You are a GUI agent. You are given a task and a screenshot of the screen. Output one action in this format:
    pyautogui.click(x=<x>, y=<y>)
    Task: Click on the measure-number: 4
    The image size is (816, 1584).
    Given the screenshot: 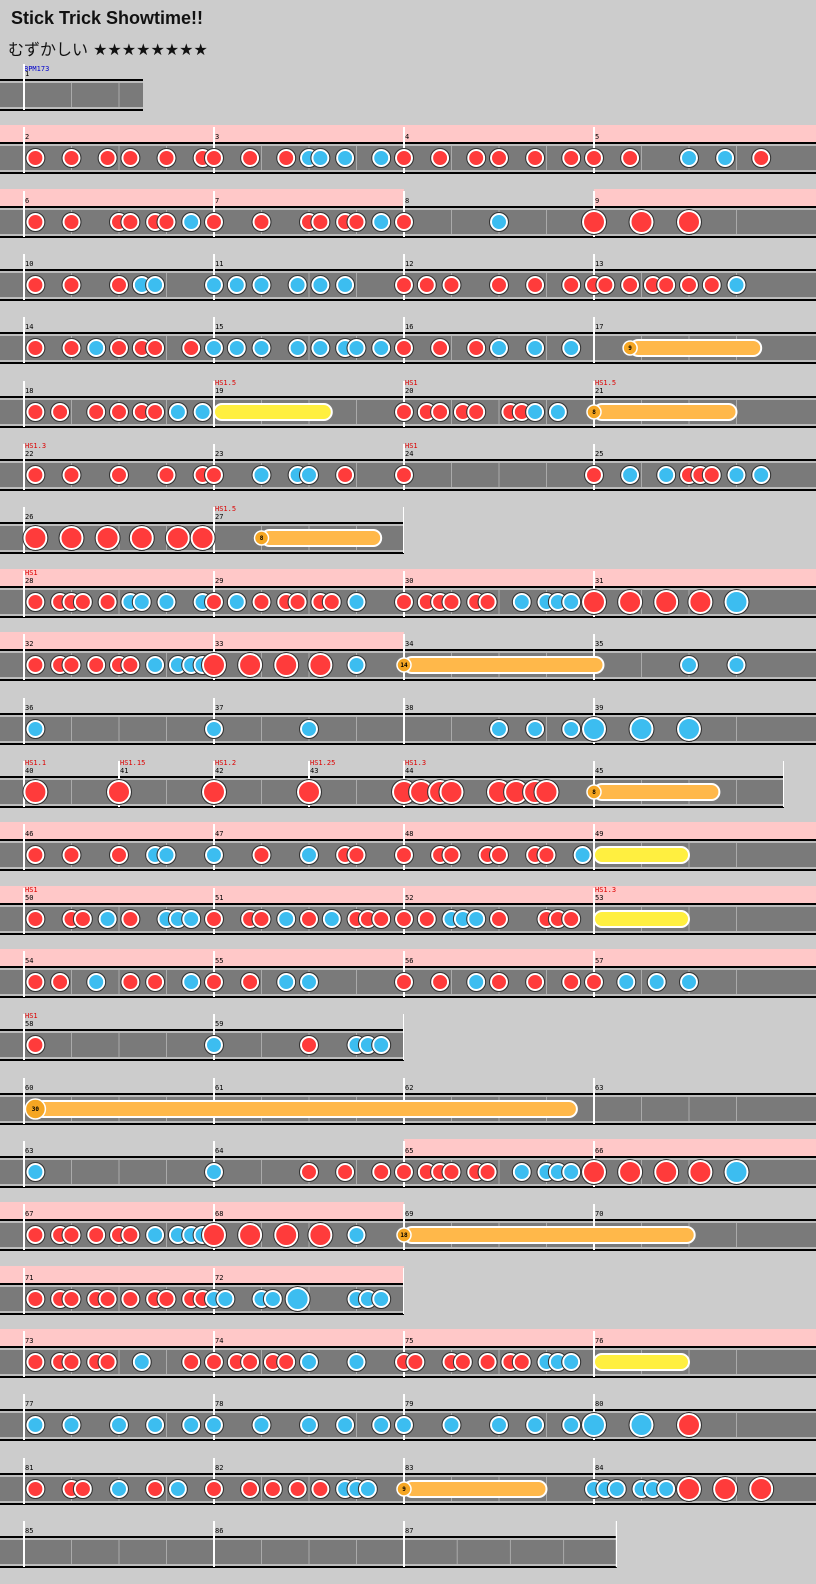 What is the action you would take?
    pyautogui.click(x=407, y=137)
    